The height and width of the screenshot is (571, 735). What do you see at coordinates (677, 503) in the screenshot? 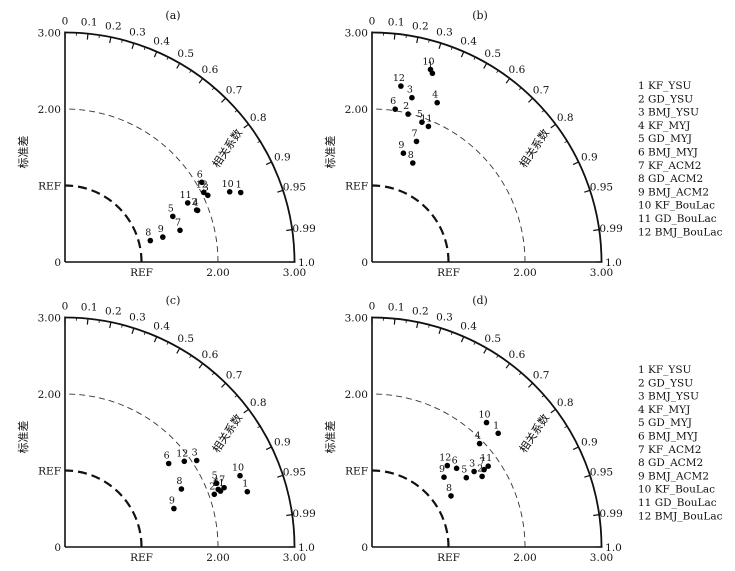
I see `legend-item: 11 GD_BouLac` at bounding box center [677, 503].